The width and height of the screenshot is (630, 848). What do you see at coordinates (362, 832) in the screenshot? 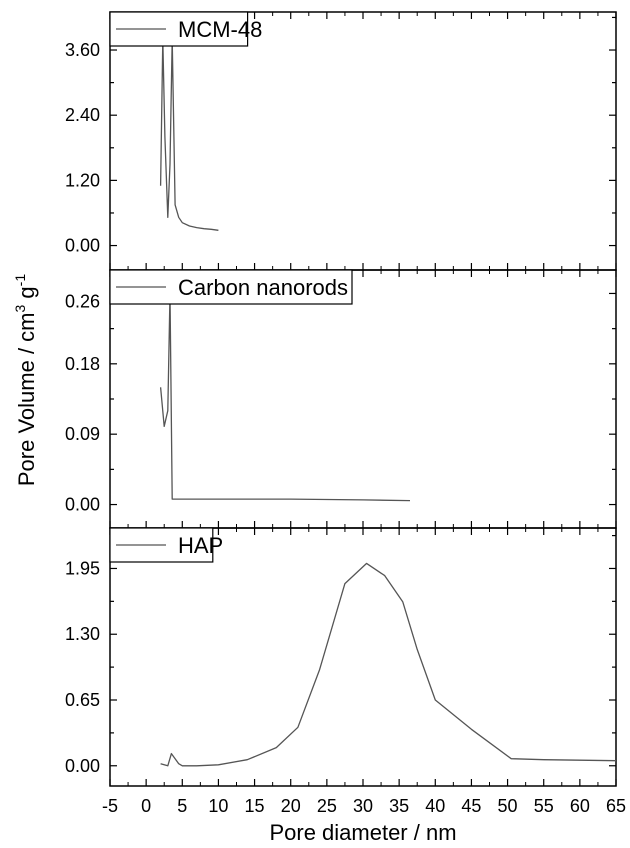
I see `x-axis-title: Pore diameter / nm` at bounding box center [362, 832].